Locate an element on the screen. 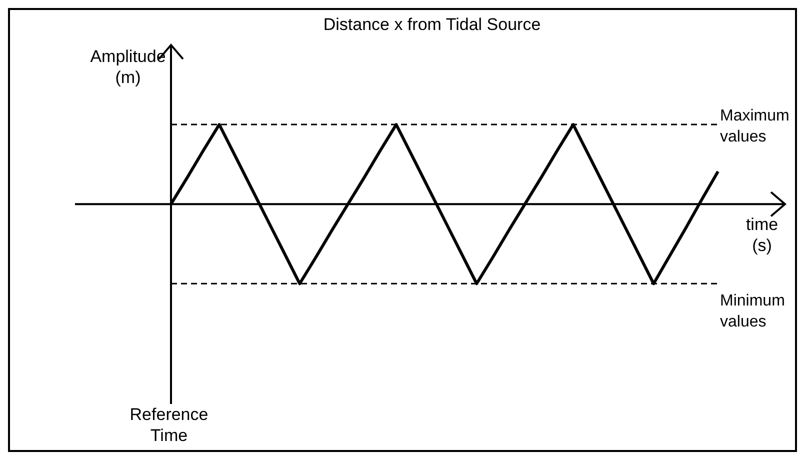 This screenshot has height=460, width=805. text: Reference Time is located at coordinates (169, 425).